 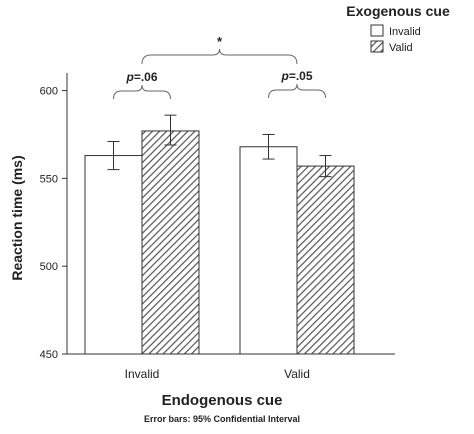 I want to click on x-category-label-invalid: Invalid, so click(x=142, y=374).